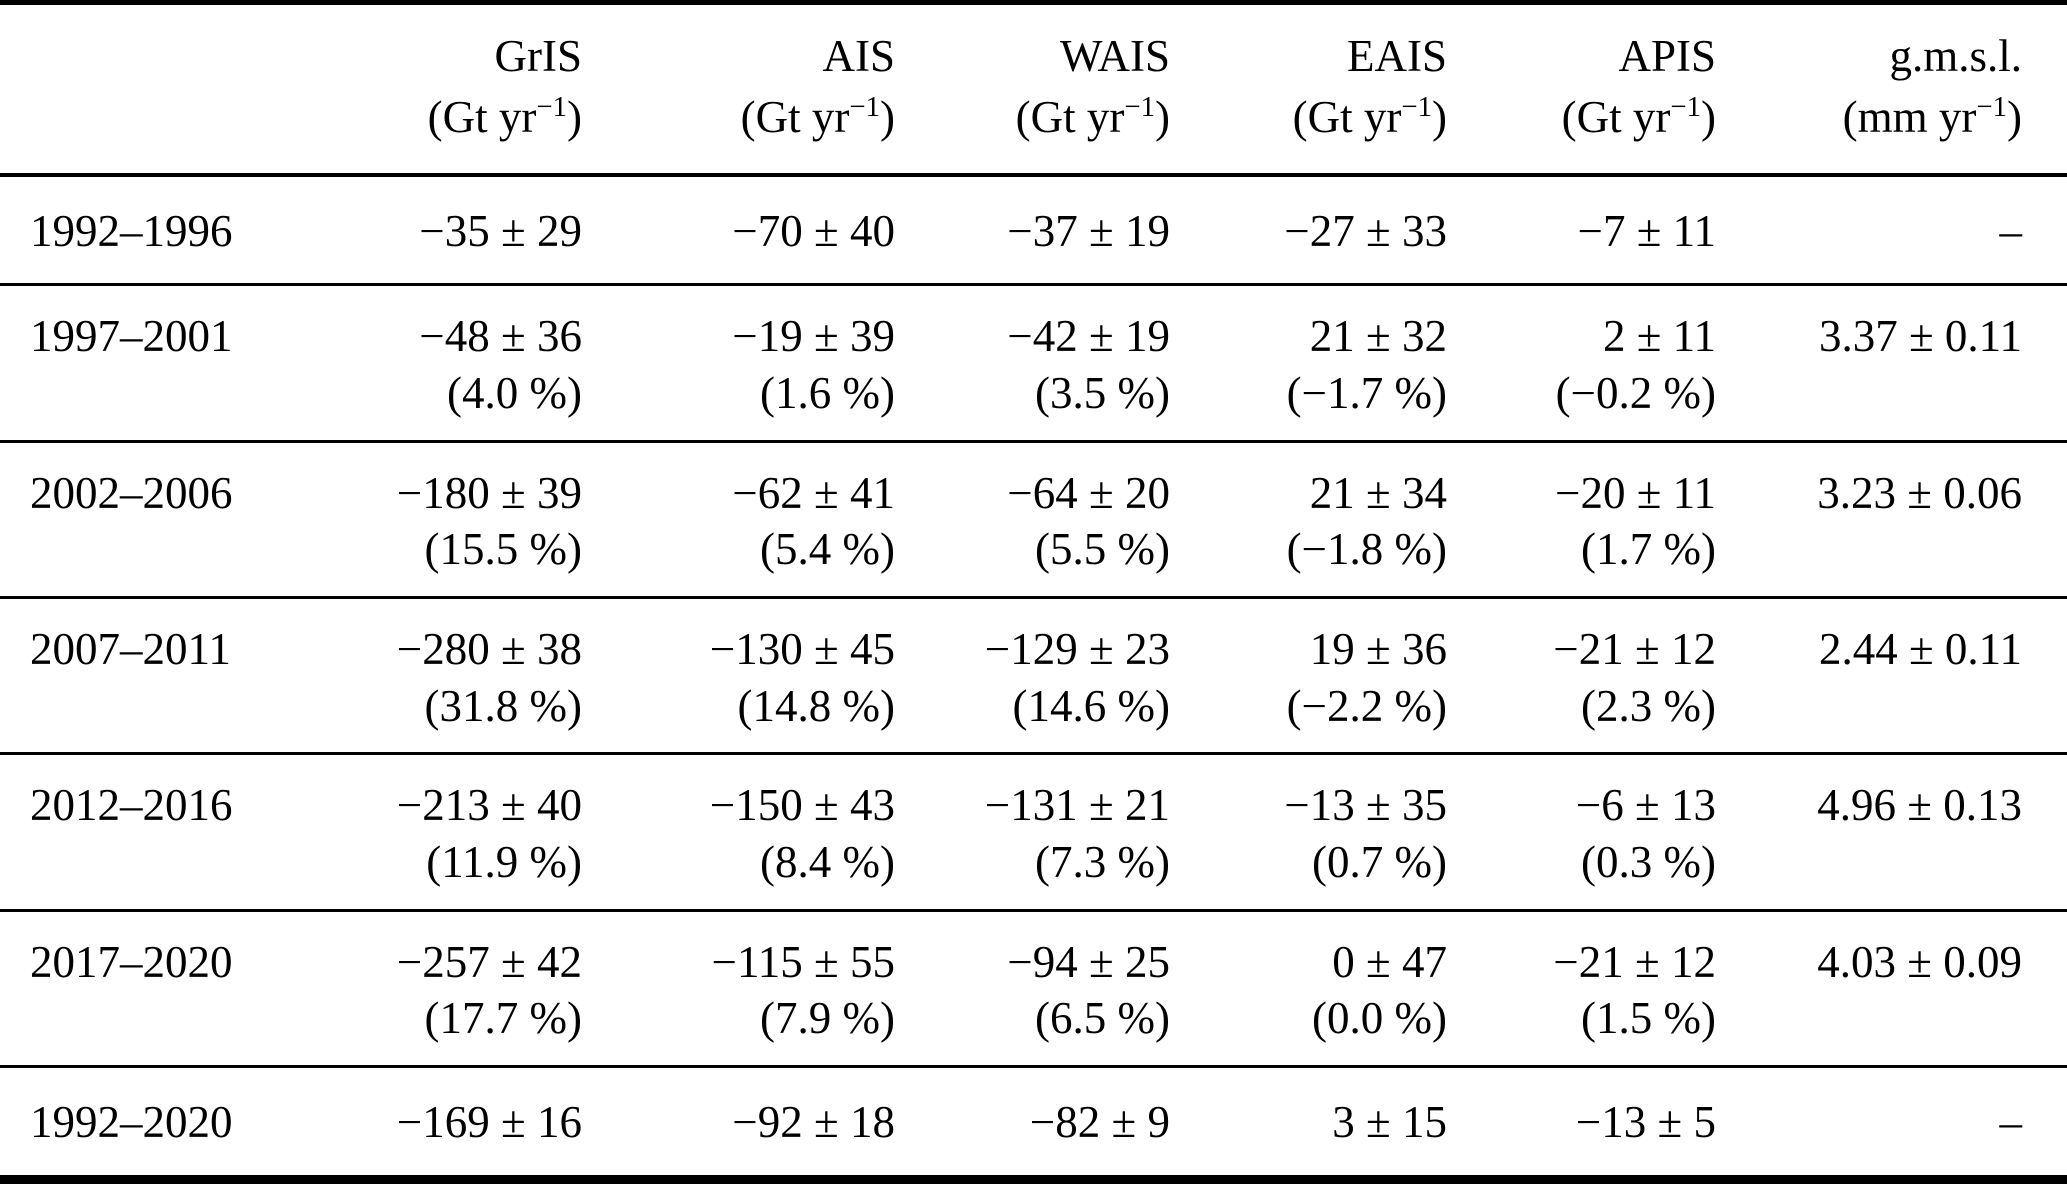  What do you see at coordinates (456, 676) in the screenshot?
I see `cell-gris: −280 ± 38 (31.8 %)` at bounding box center [456, 676].